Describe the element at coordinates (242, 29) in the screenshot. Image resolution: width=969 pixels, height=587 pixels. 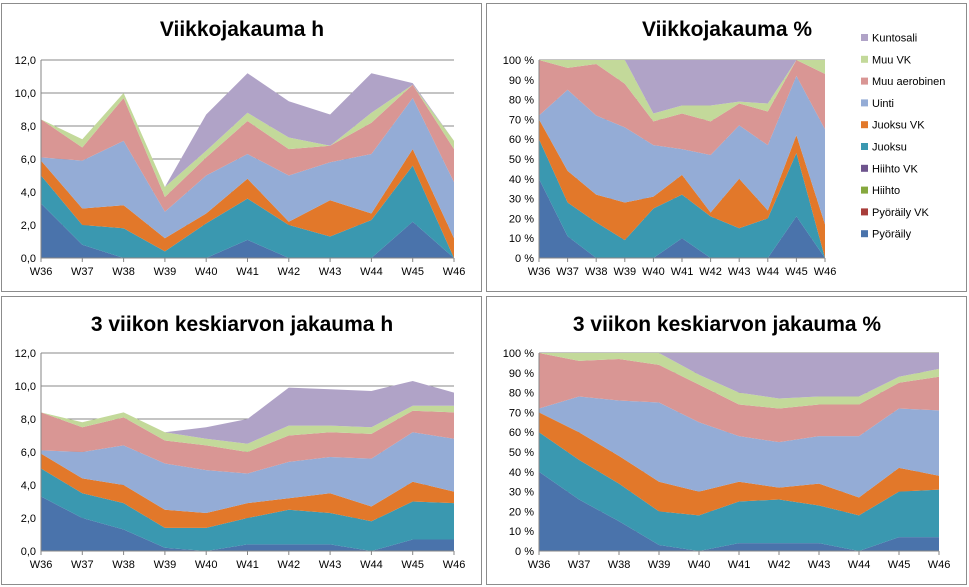
I see `chart-title: Viikkojakauma h` at that location.